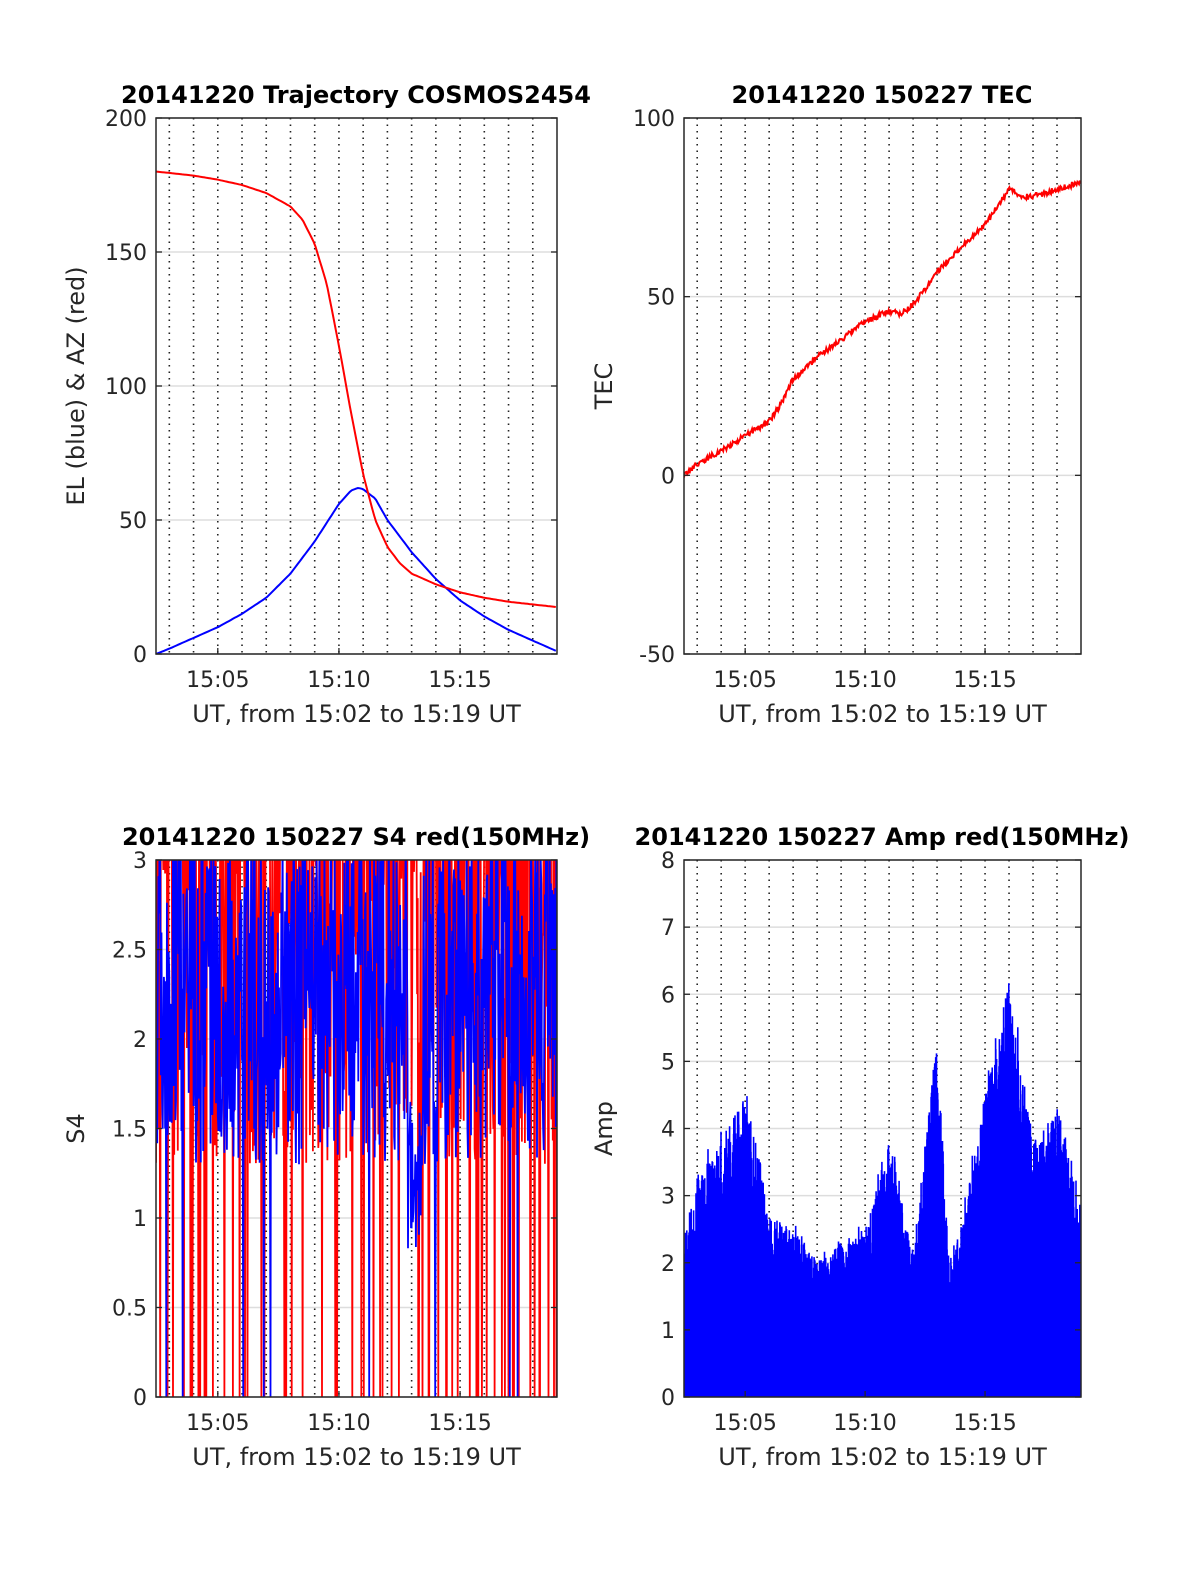  What do you see at coordinates (76, 1128) in the screenshot?
I see `y-axis-label: S4` at bounding box center [76, 1128].